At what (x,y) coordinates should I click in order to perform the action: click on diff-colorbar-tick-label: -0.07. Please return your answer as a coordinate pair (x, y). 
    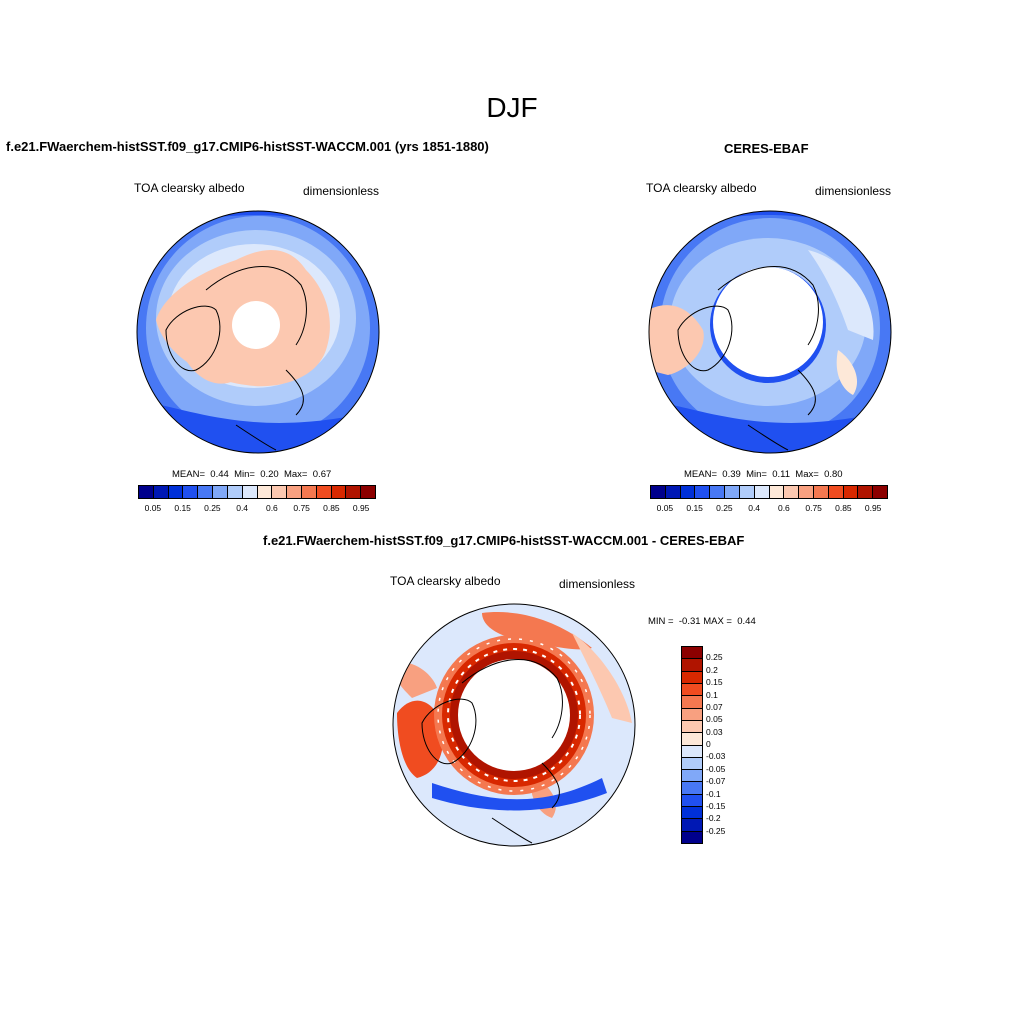
    Looking at the image, I should click on (716, 781).